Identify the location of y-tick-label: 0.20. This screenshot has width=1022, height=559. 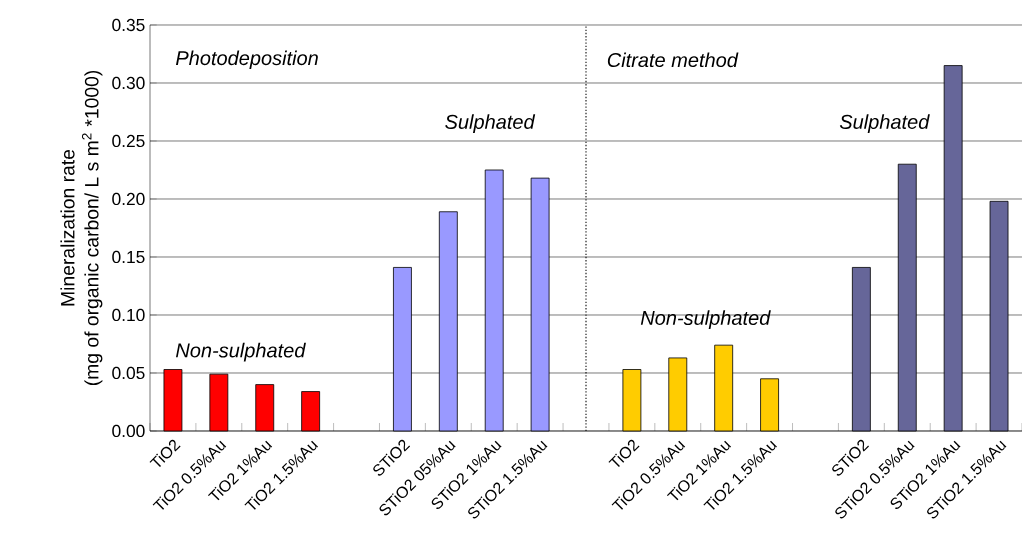
(128, 199).